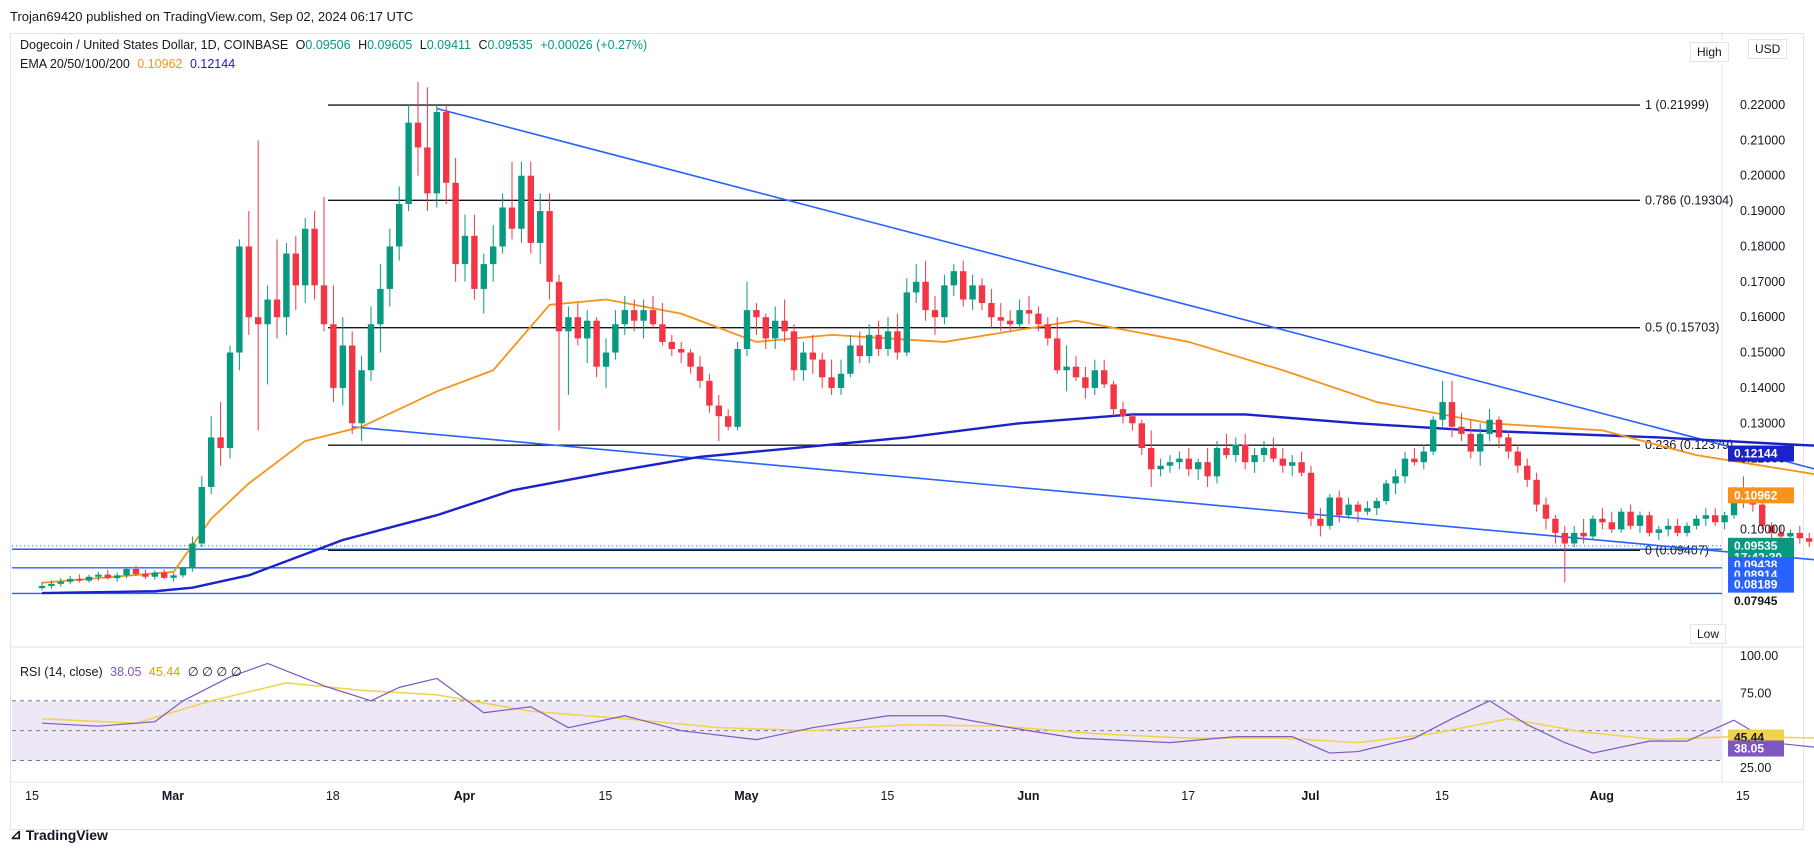 Image resolution: width=1814 pixels, height=855 pixels. Describe the element at coordinates (1709, 52) in the screenshot. I see `high-button: High` at that location.